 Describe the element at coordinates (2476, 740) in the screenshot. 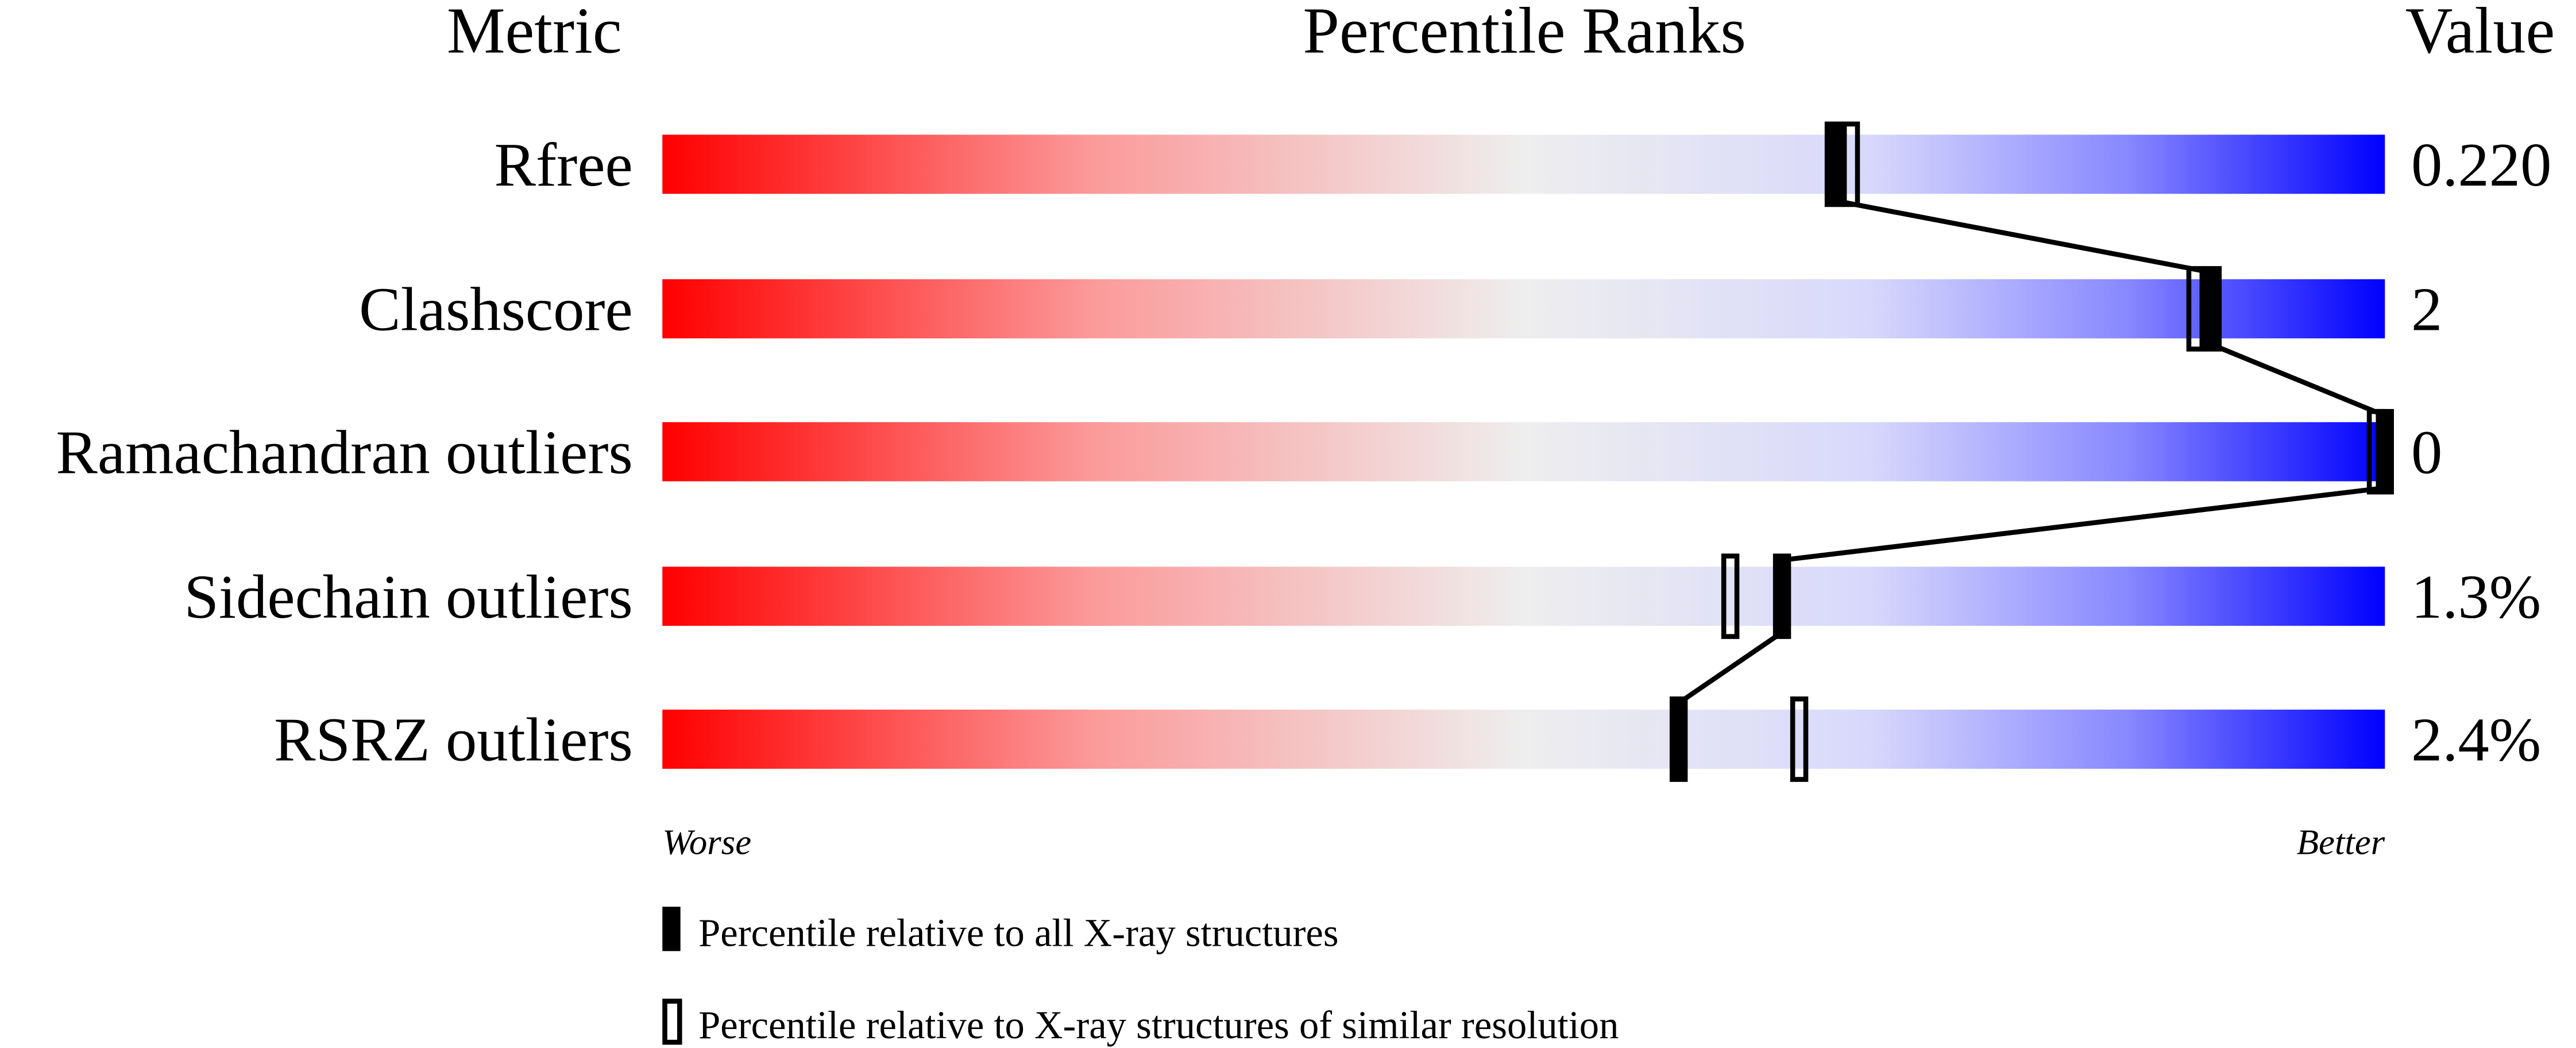

I see `metric-value: 2.4%` at that location.